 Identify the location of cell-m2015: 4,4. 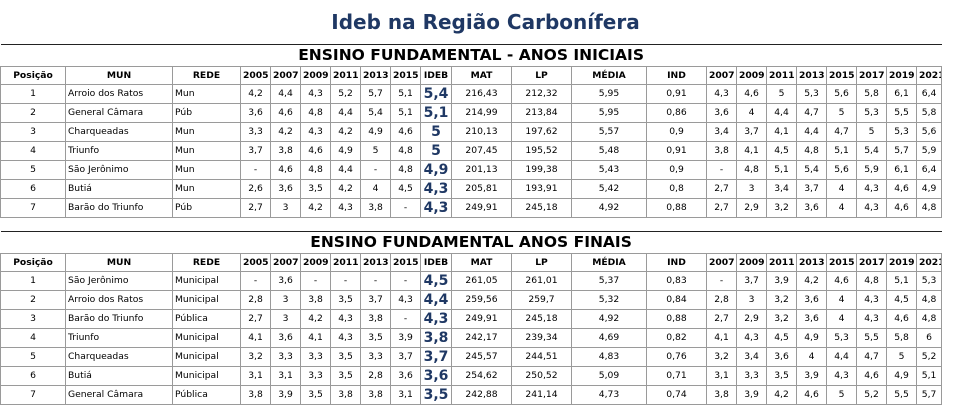
(841, 357).